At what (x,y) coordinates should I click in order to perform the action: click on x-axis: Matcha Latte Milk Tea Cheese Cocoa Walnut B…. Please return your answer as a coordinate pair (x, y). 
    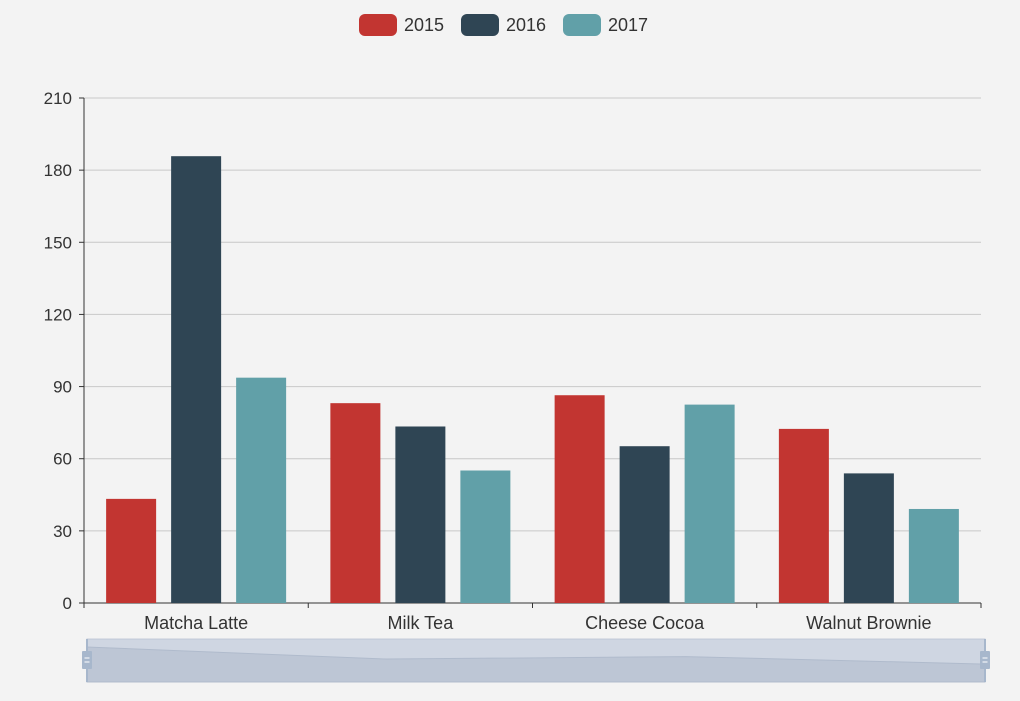
    Looking at the image, I should click on (532, 617).